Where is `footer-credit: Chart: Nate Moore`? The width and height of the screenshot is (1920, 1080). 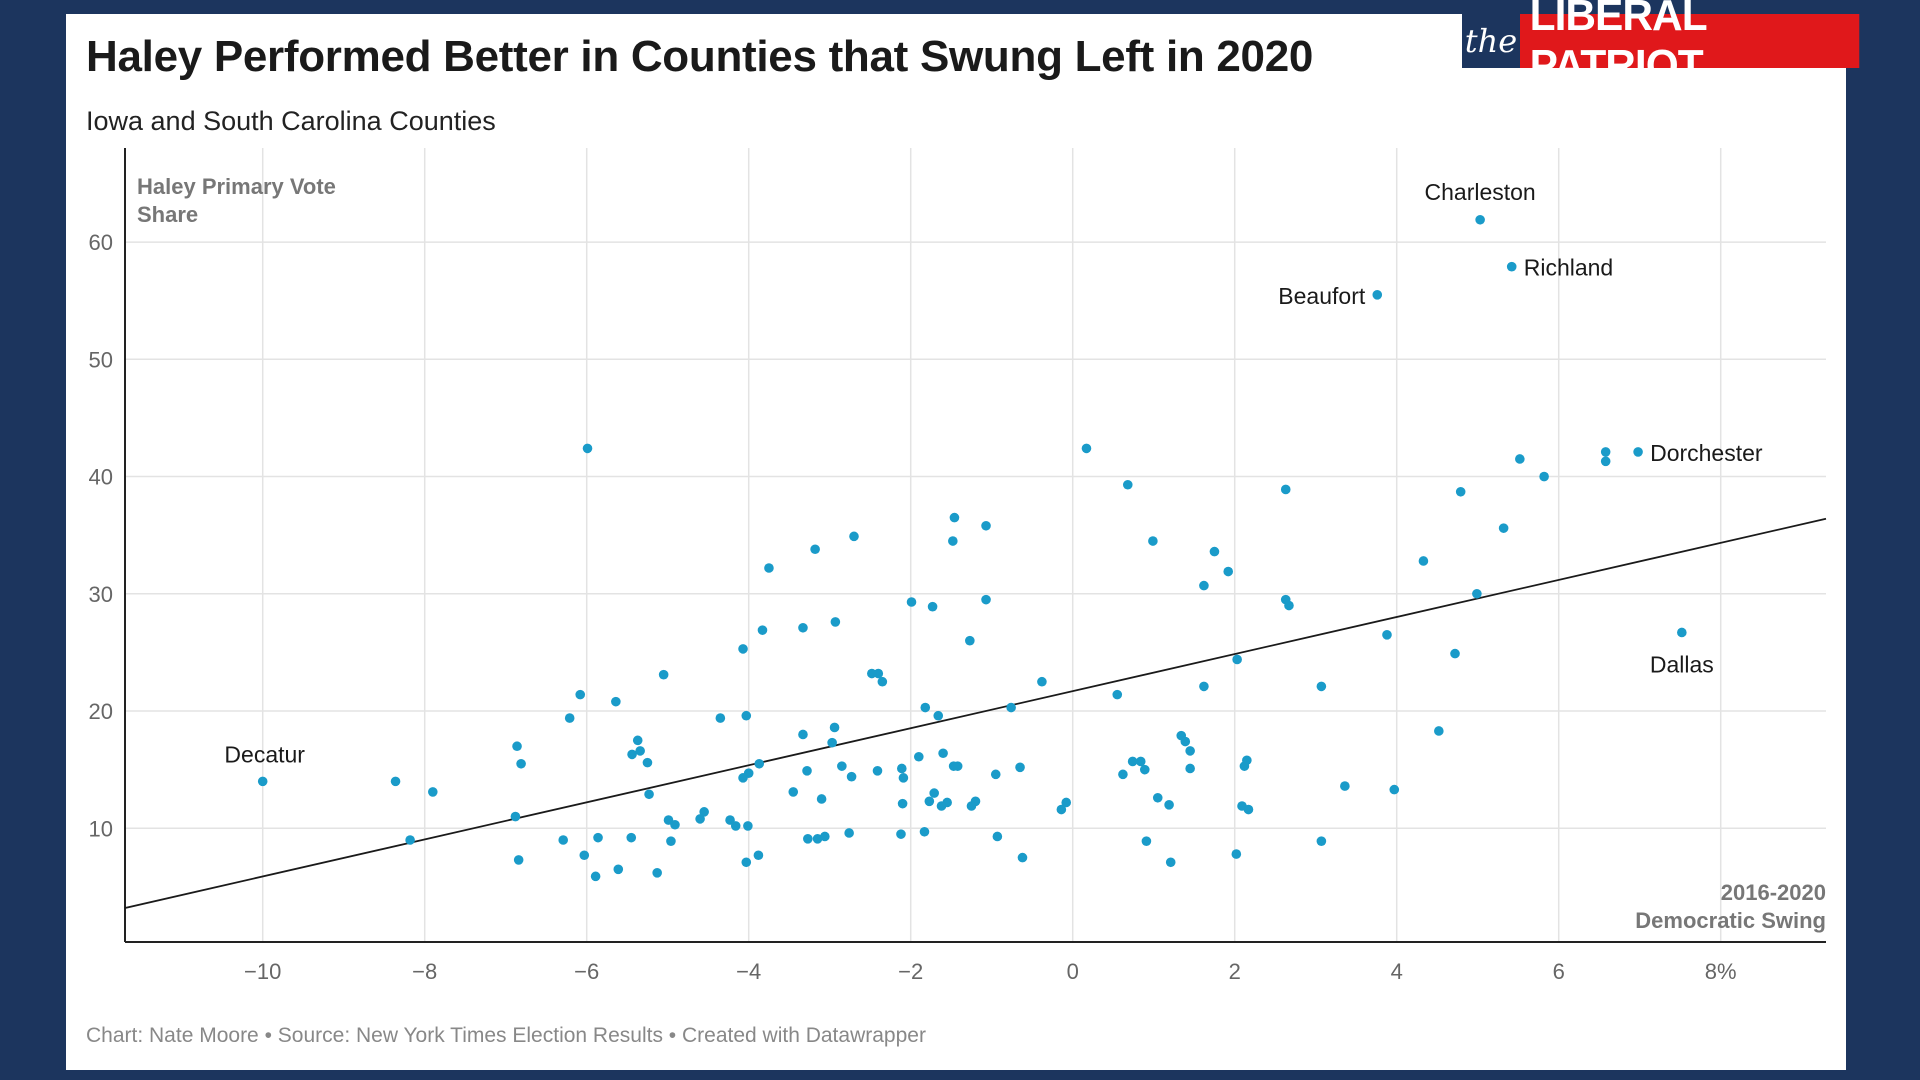
footer-credit: Chart: Nate Moore is located at coordinates (172, 1035).